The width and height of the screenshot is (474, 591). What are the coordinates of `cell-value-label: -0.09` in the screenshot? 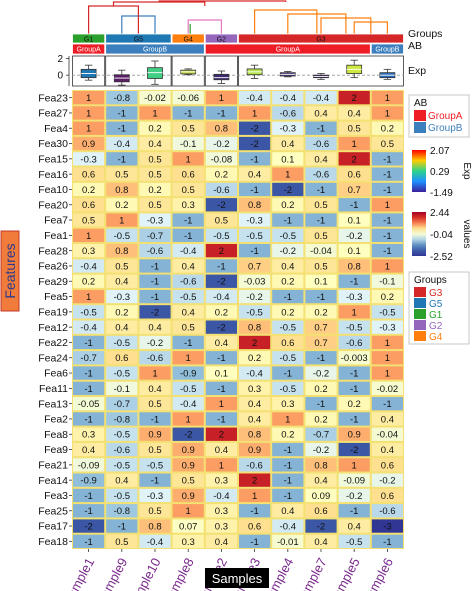 It's located at (89, 465).